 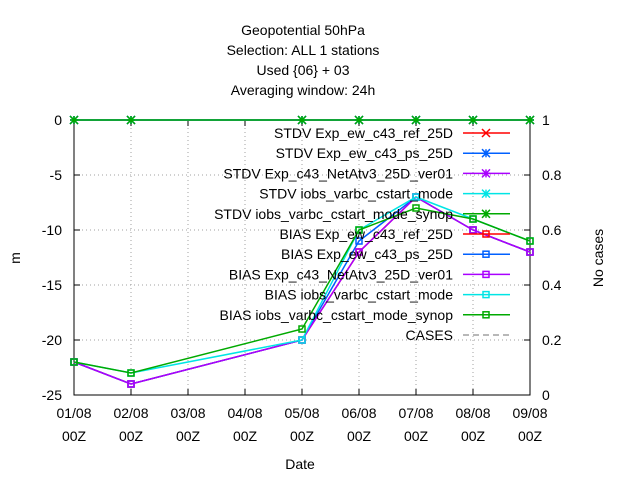 I want to click on x-tick-label: 08/08, so click(x=472, y=413).